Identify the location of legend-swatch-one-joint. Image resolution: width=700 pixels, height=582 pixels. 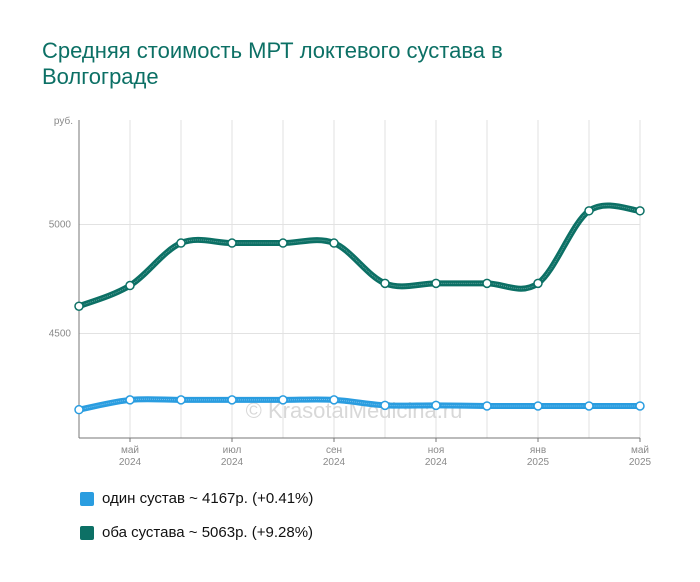
(87, 498).